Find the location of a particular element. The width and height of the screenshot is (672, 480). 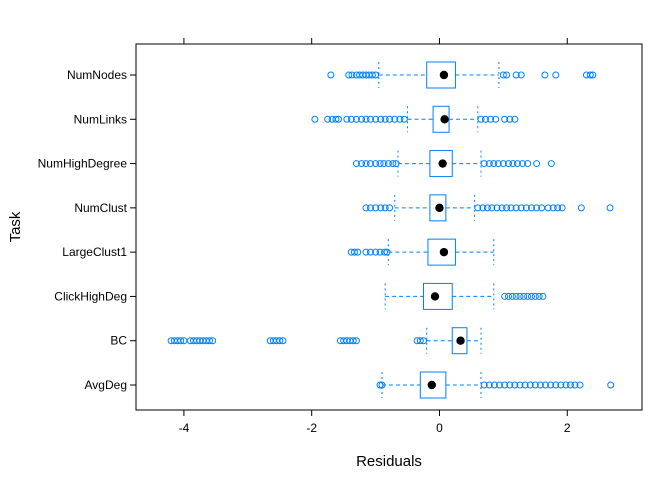

x-tick-label: -2 is located at coordinates (311, 428).